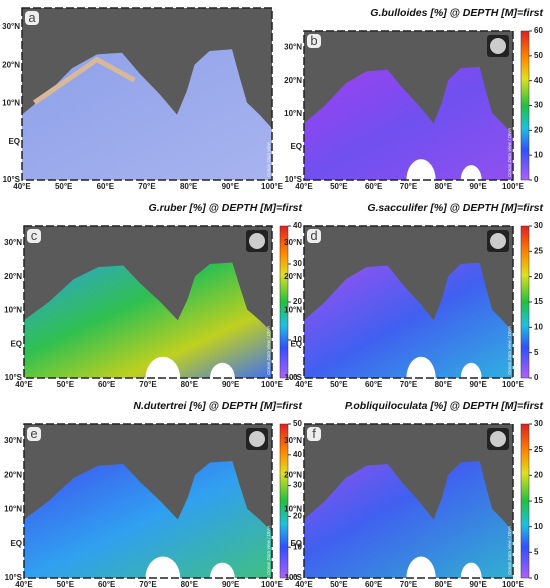 Image resolution: width=550 pixels, height=588 pixels. What do you see at coordinates (297, 423) in the screenshot?
I see `colorbar-label: 50` at bounding box center [297, 423].